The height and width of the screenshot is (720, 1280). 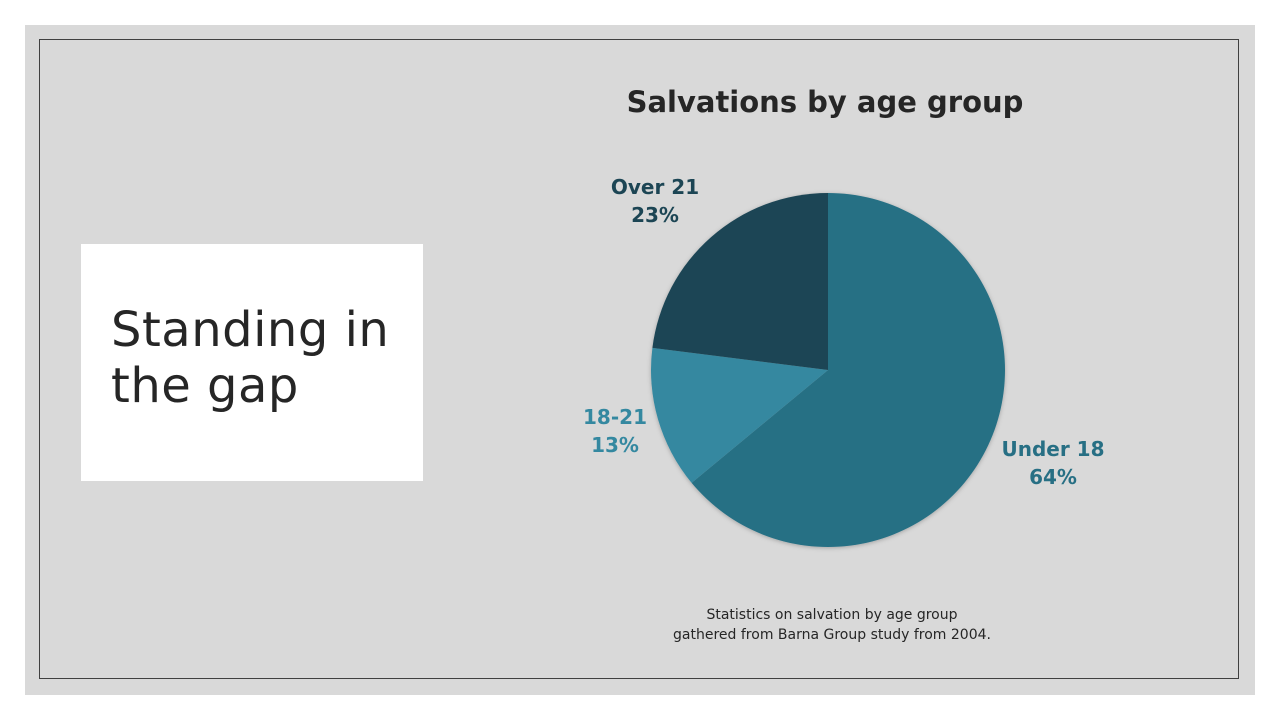 I want to click on slide-title: Standing in the gap, so click(x=250, y=358).